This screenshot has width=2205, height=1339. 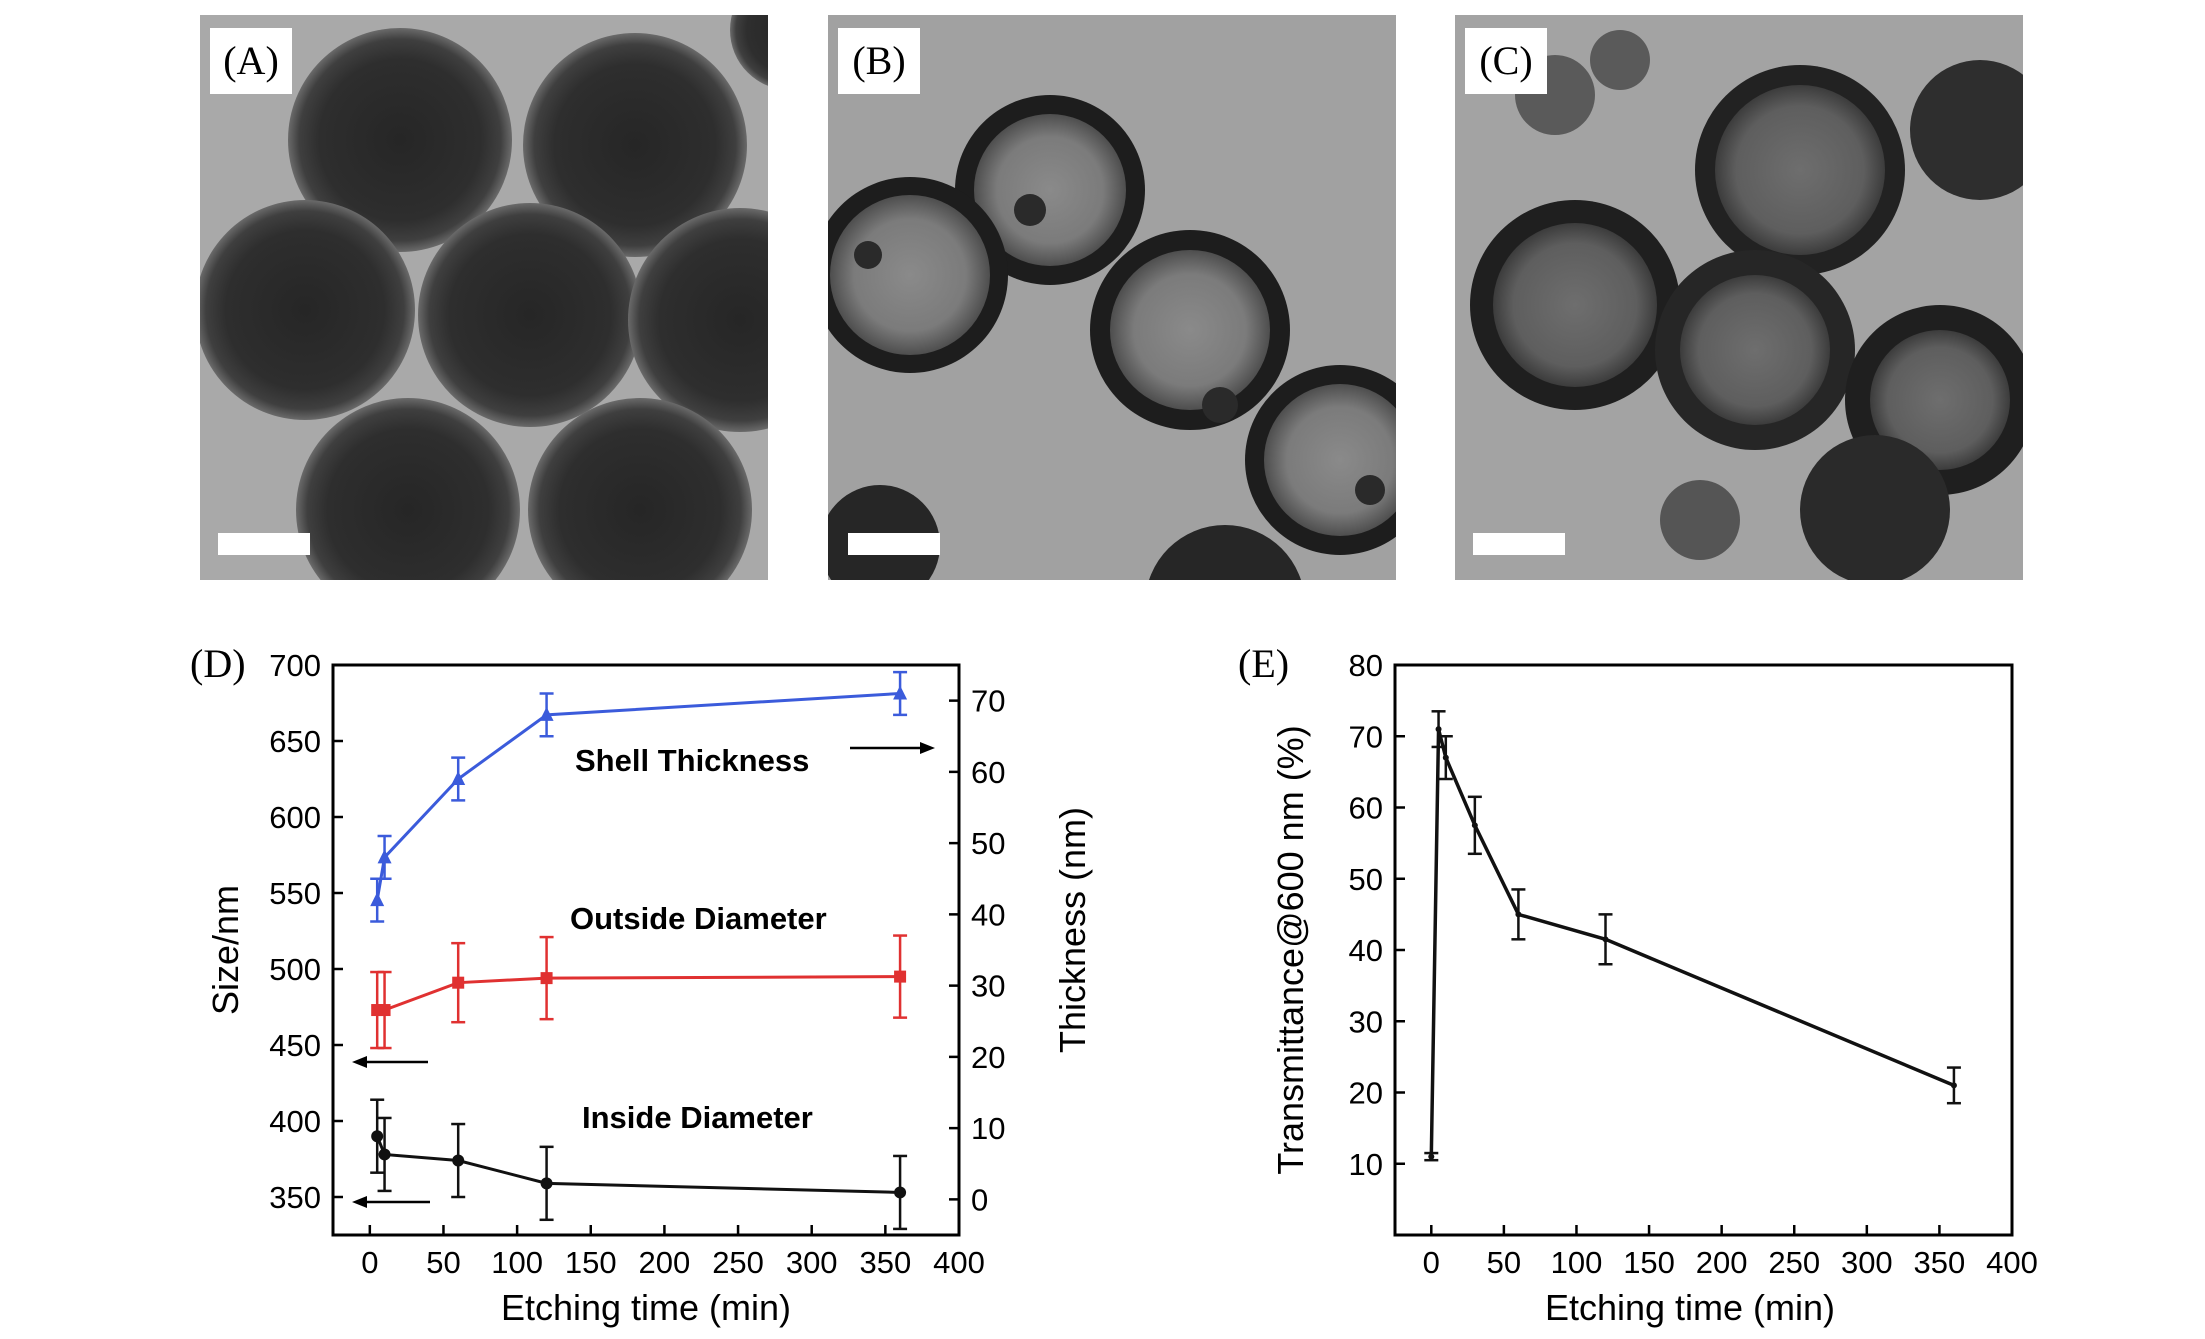 What do you see at coordinates (988, 1128) in the screenshot?
I see `y2-tick-label: 10` at bounding box center [988, 1128].